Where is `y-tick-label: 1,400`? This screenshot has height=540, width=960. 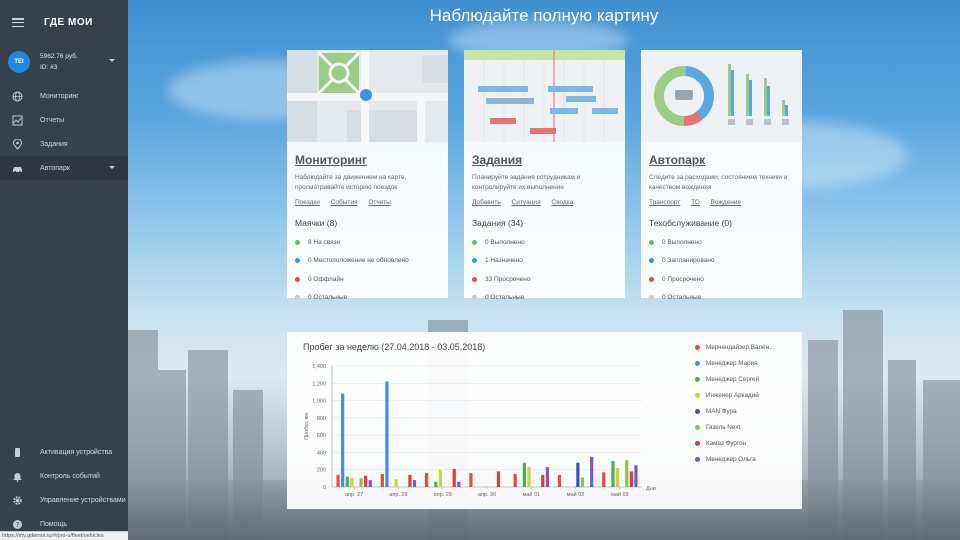 y-tick-label: 1,400 is located at coordinates (319, 367).